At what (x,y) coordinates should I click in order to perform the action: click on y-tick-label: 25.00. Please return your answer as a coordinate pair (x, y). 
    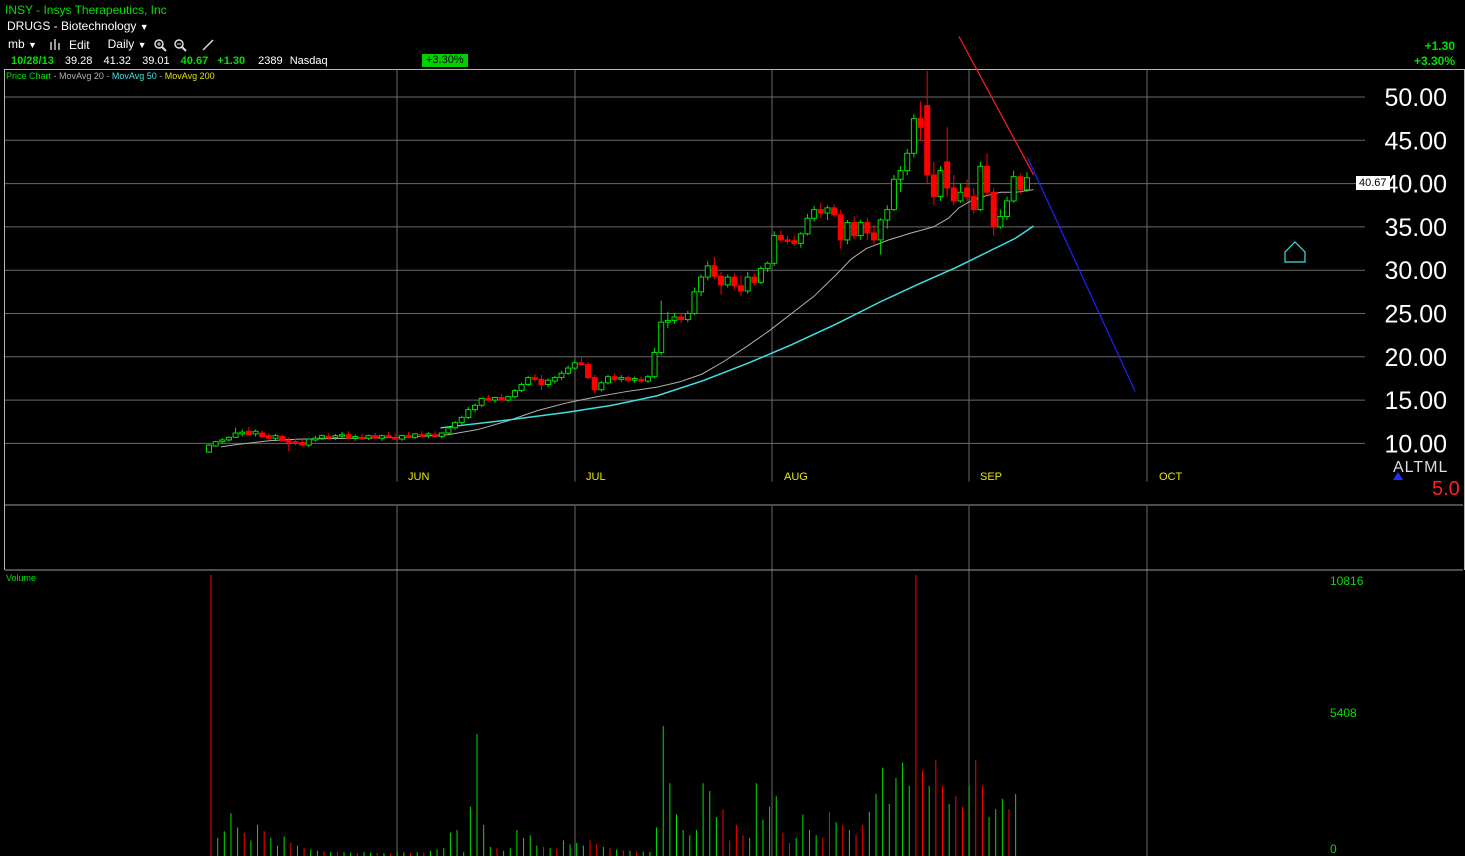
    Looking at the image, I should click on (1415, 315).